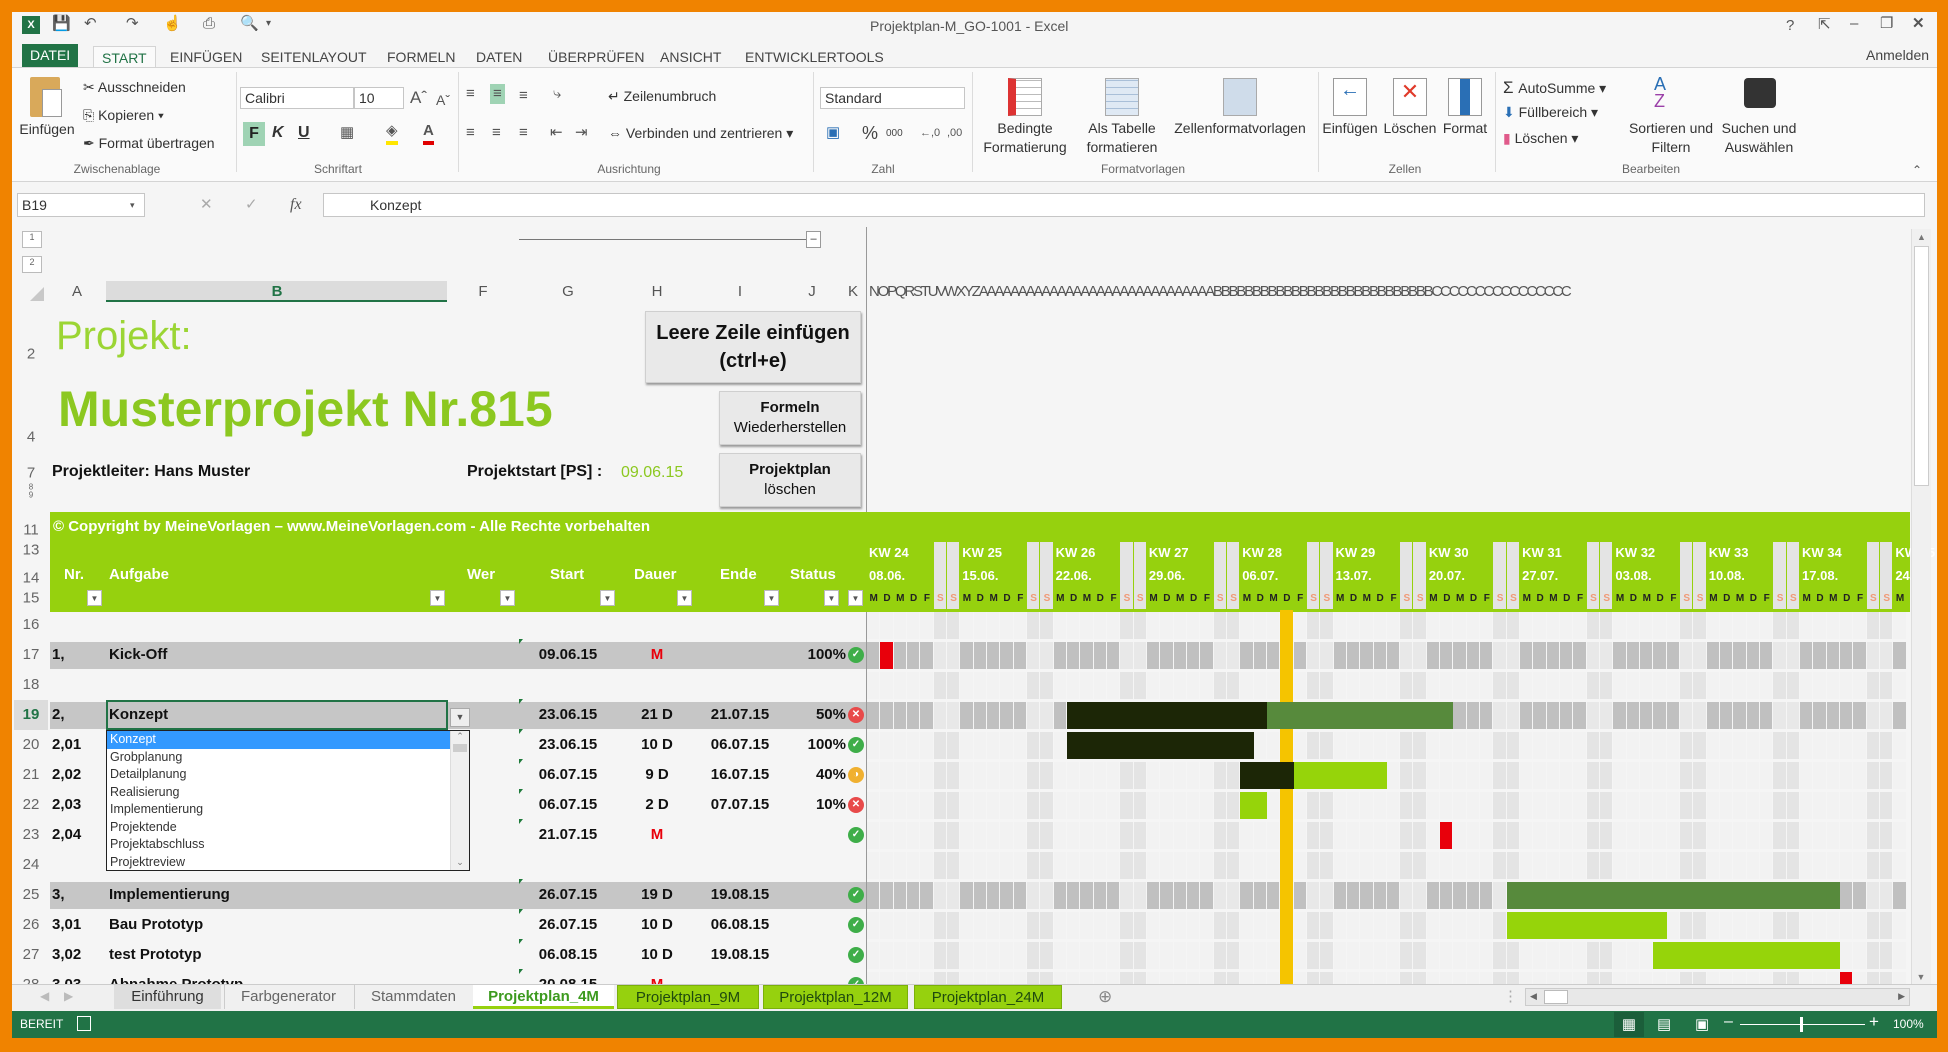  I want to click on tab-seitenlayout: SEITENLAYOUT, so click(314, 57).